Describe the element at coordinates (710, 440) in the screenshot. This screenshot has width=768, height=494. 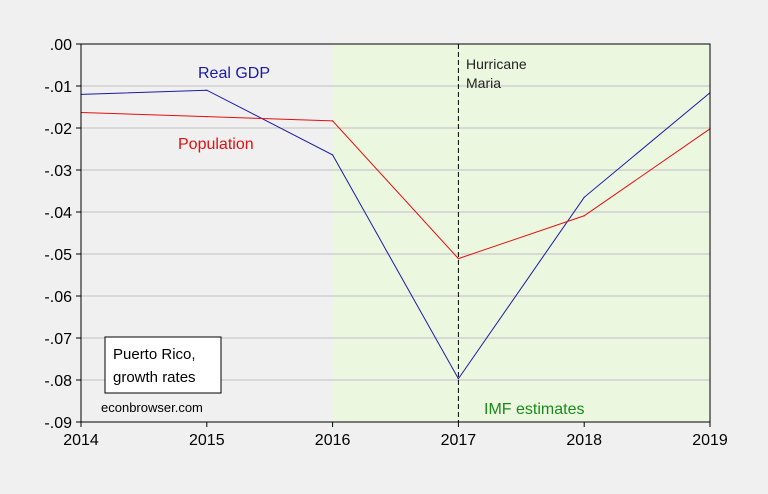
I see `x-tick-label: 2019` at that location.